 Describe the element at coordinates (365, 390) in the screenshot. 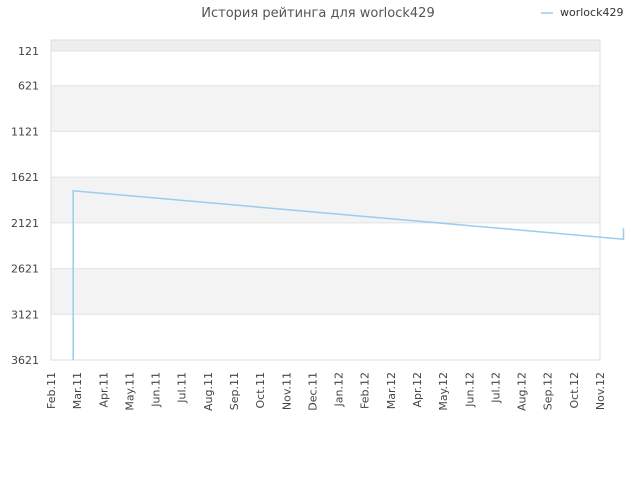

I see `x-tick-label: Feb.12` at that location.